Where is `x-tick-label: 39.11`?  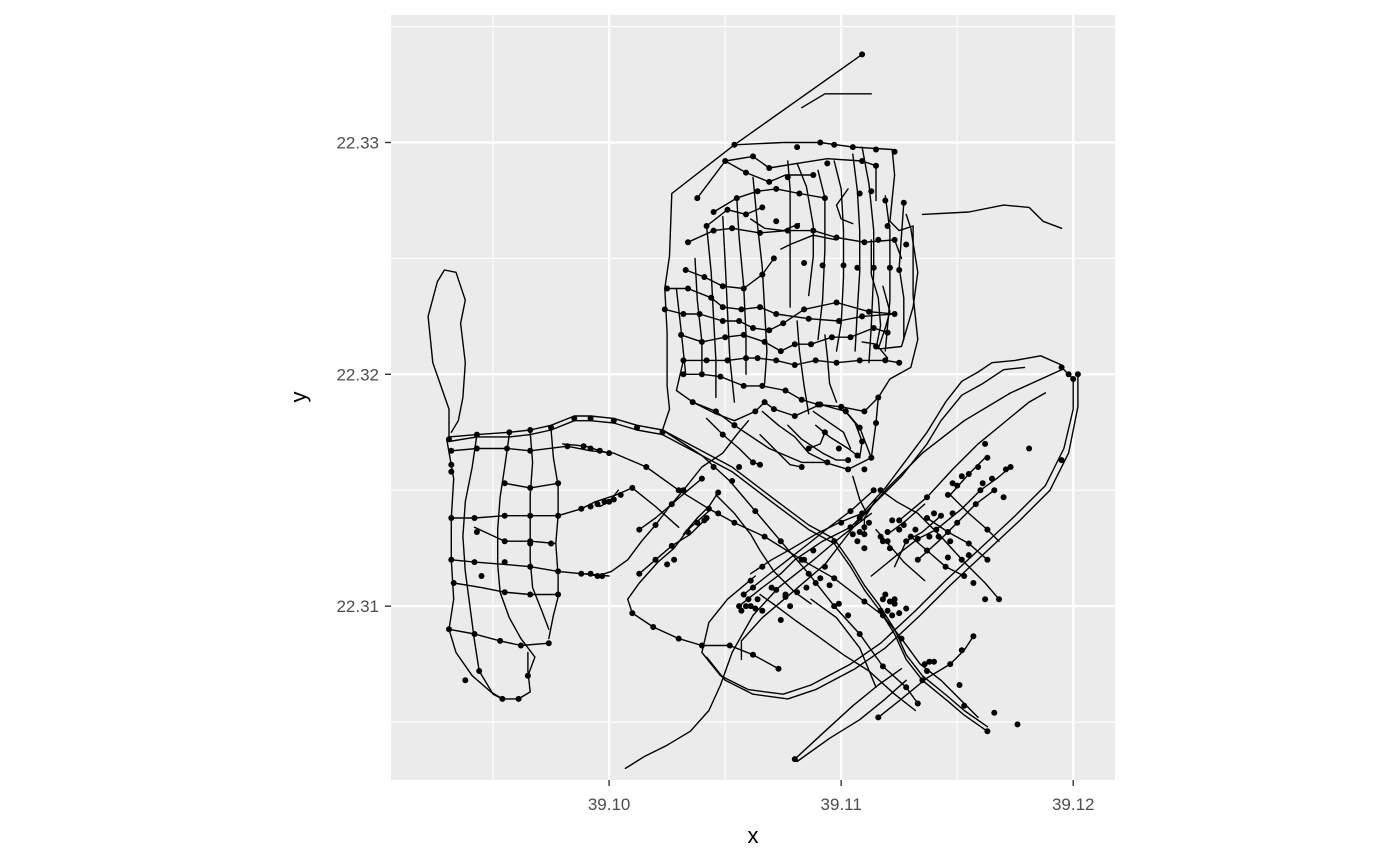 x-tick-label: 39.11 is located at coordinates (841, 804).